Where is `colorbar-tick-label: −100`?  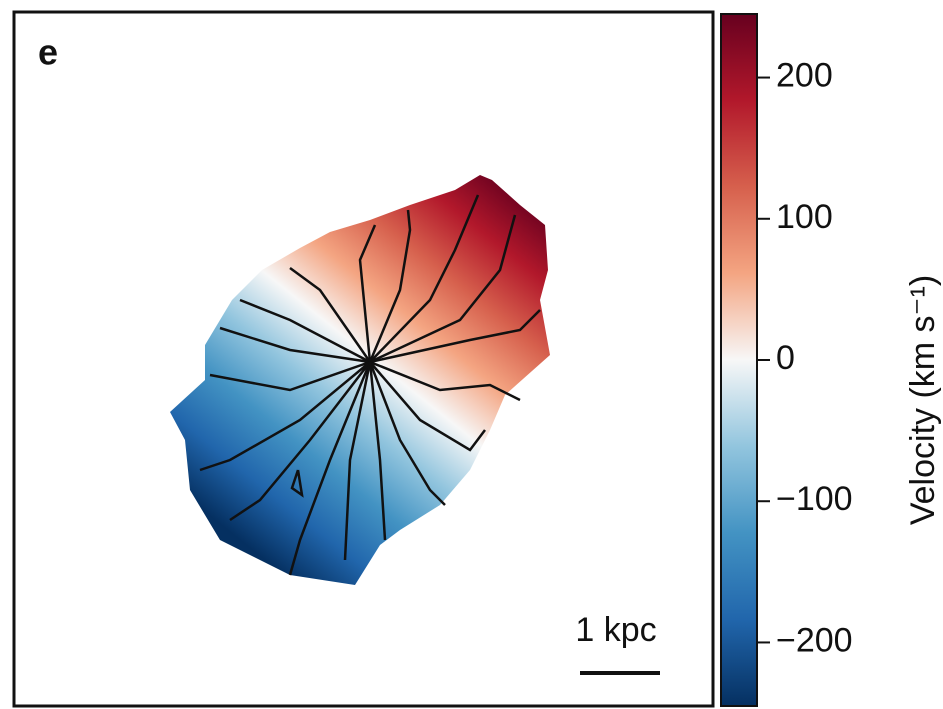 colorbar-tick-label: −100 is located at coordinates (814, 499).